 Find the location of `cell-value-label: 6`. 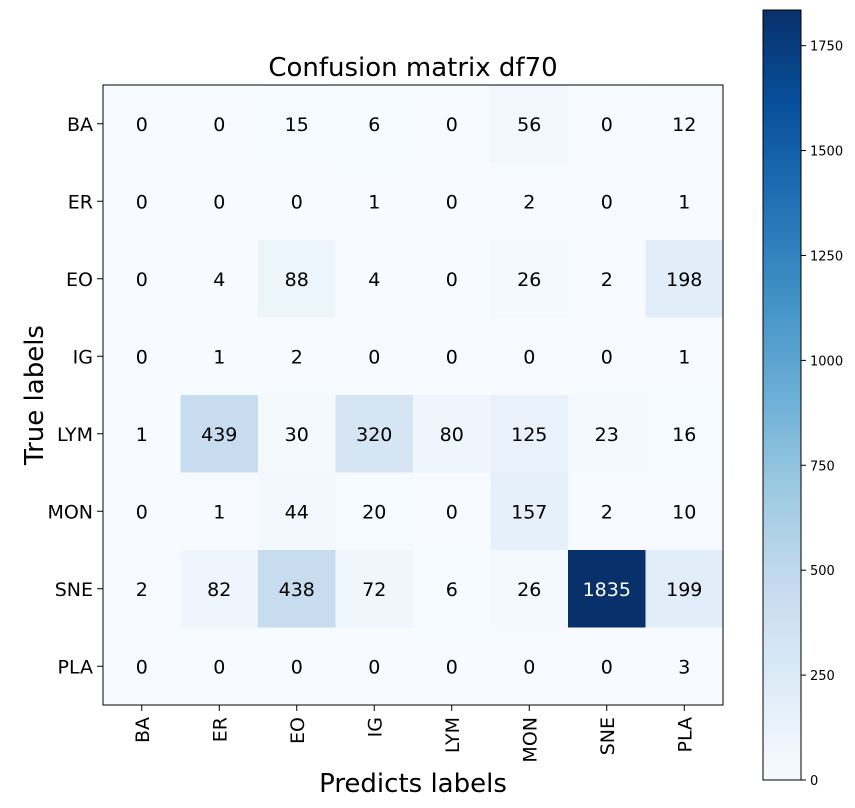

cell-value-label: 6 is located at coordinates (452, 590).